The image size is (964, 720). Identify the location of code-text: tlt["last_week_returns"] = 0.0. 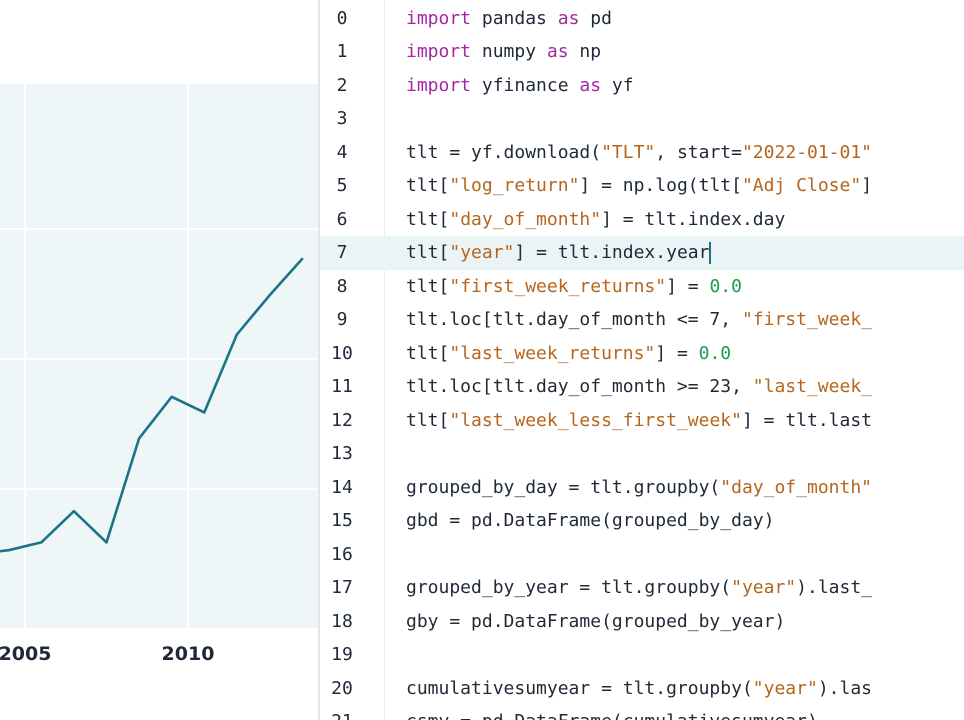
(568, 354).